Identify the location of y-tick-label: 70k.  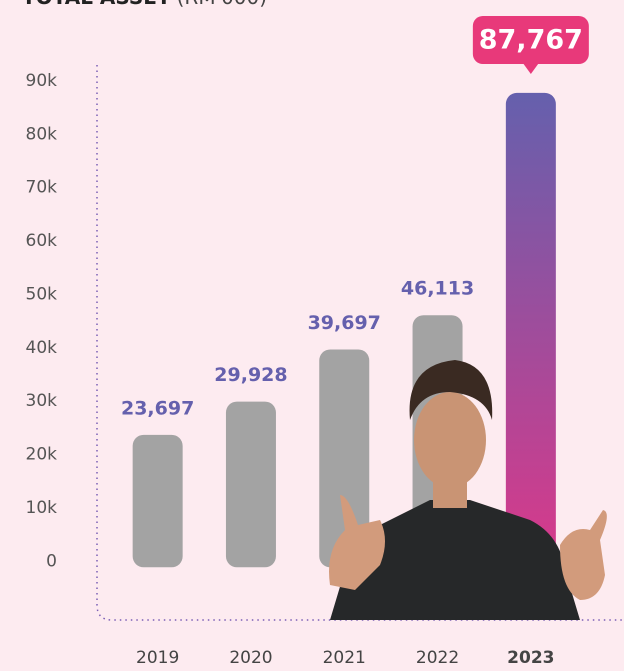
(42, 188).